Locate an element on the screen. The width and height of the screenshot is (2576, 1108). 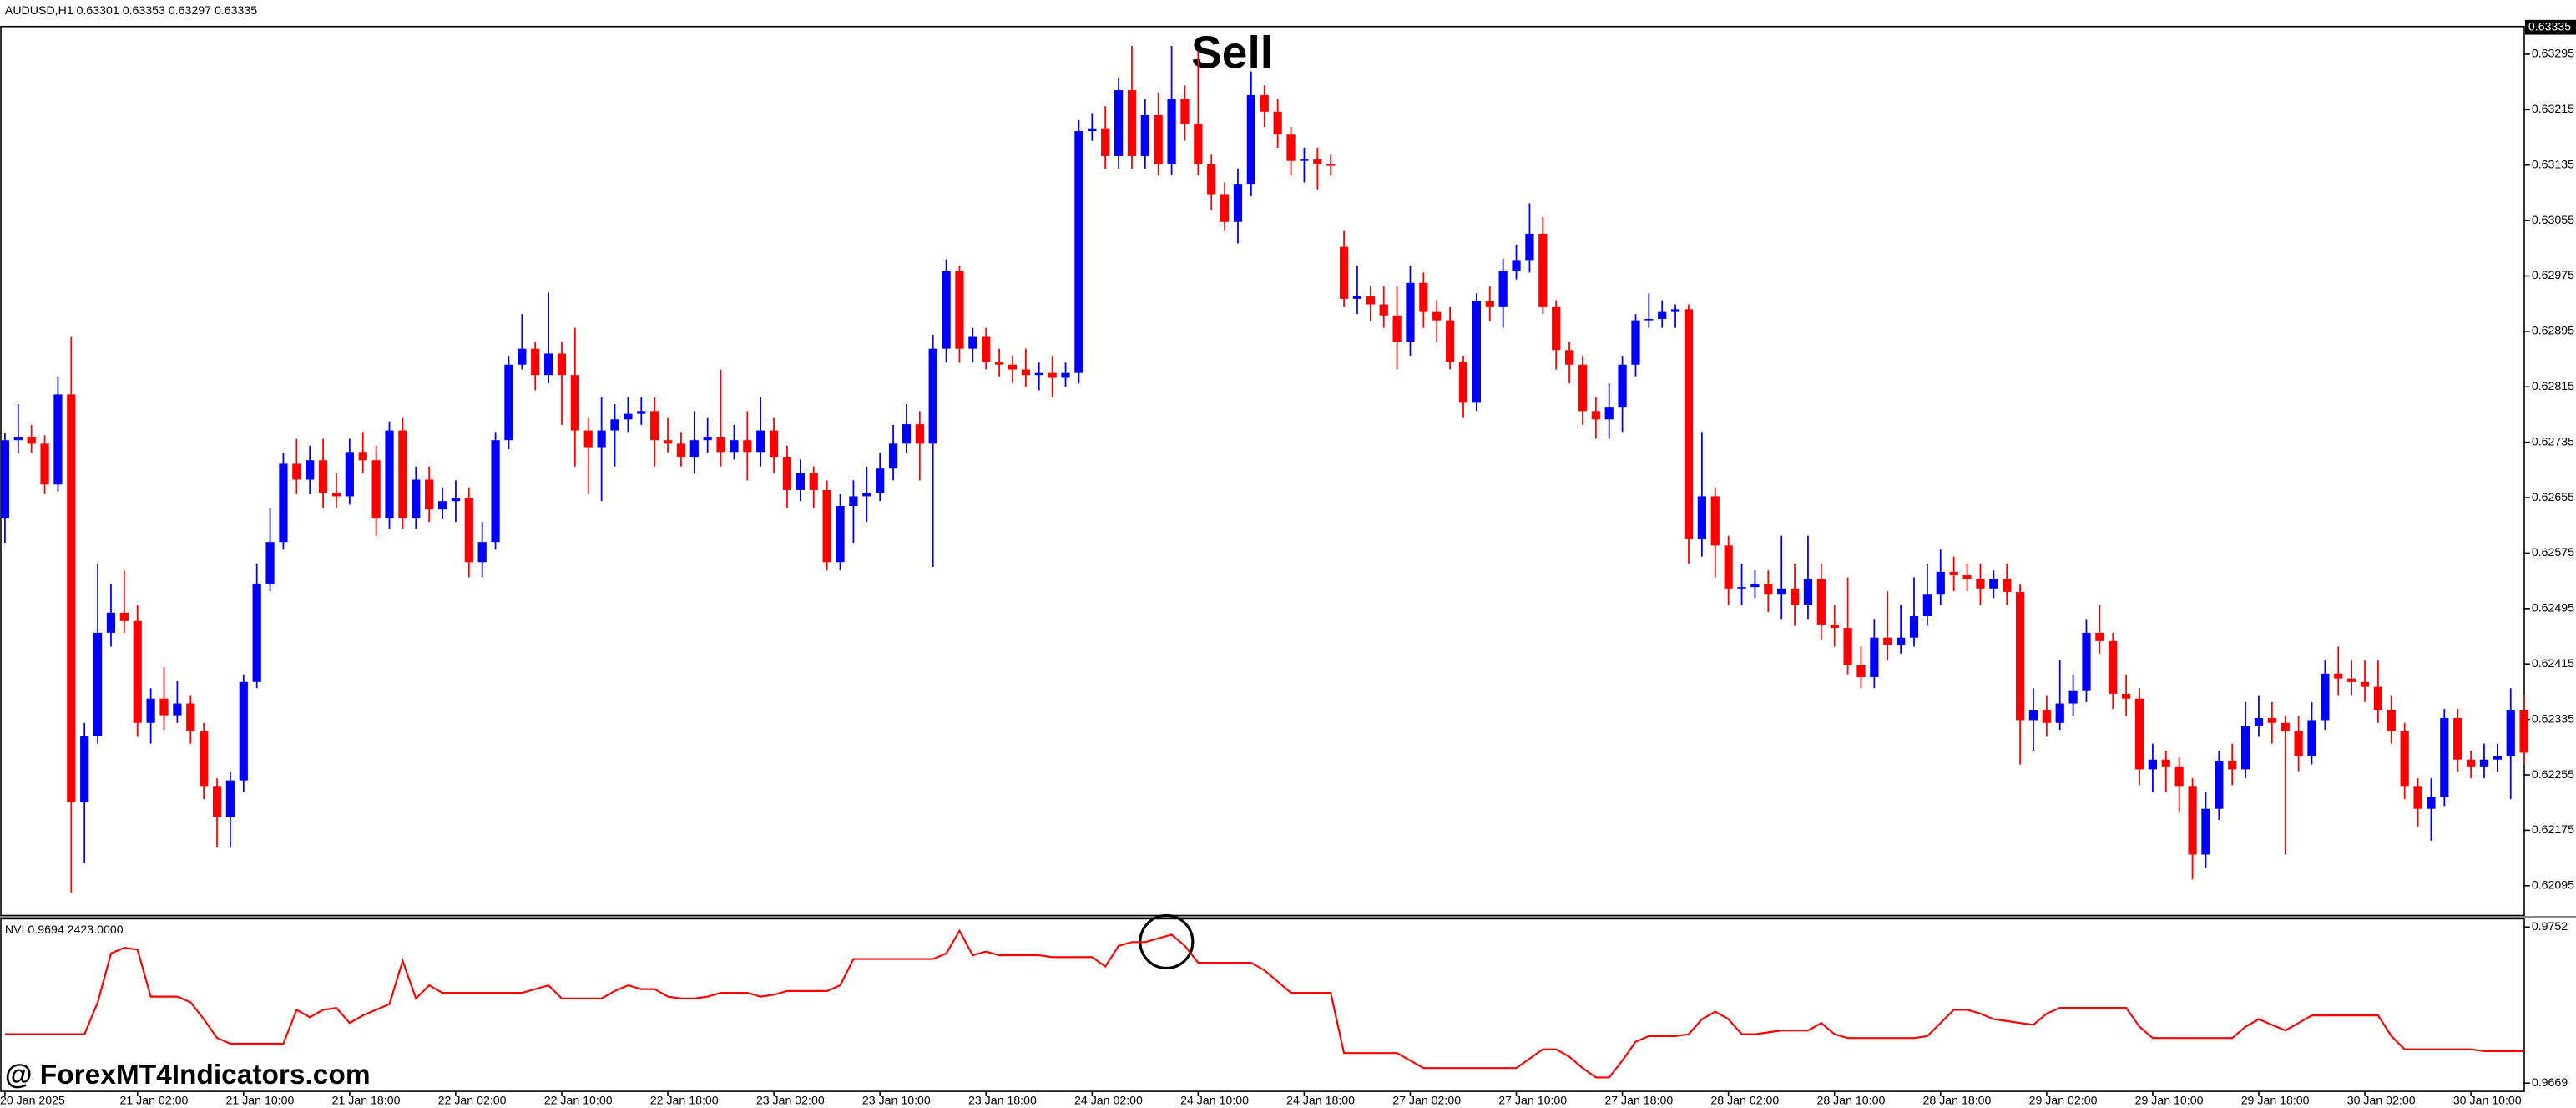
y-tick-label: 0.62095 is located at coordinates (2553, 886).